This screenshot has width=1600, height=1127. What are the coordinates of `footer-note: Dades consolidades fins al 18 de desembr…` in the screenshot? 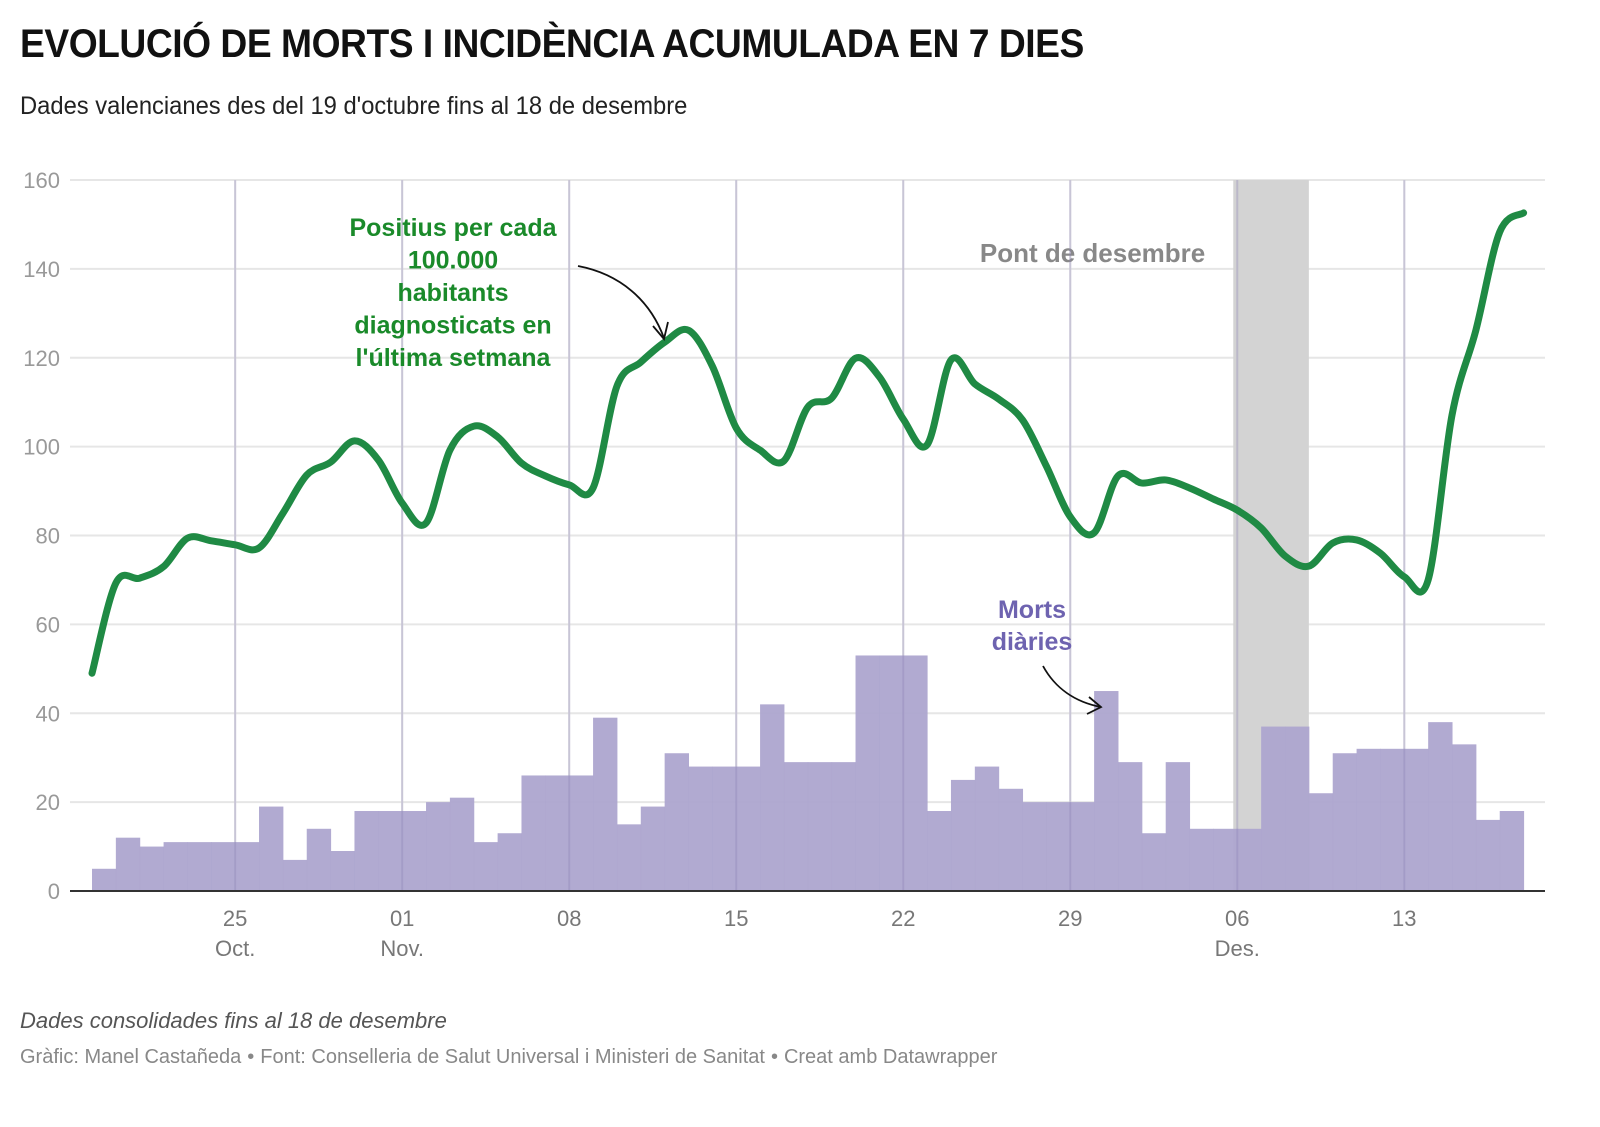 It's located at (233, 1020).